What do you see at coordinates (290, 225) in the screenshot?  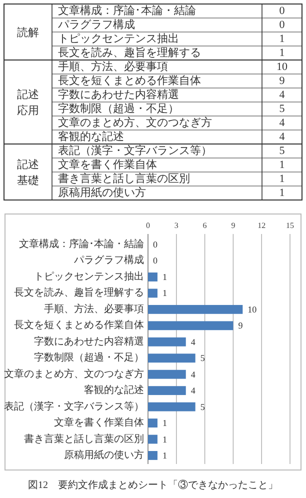 I see `x-tick-label: 15` at bounding box center [290, 225].